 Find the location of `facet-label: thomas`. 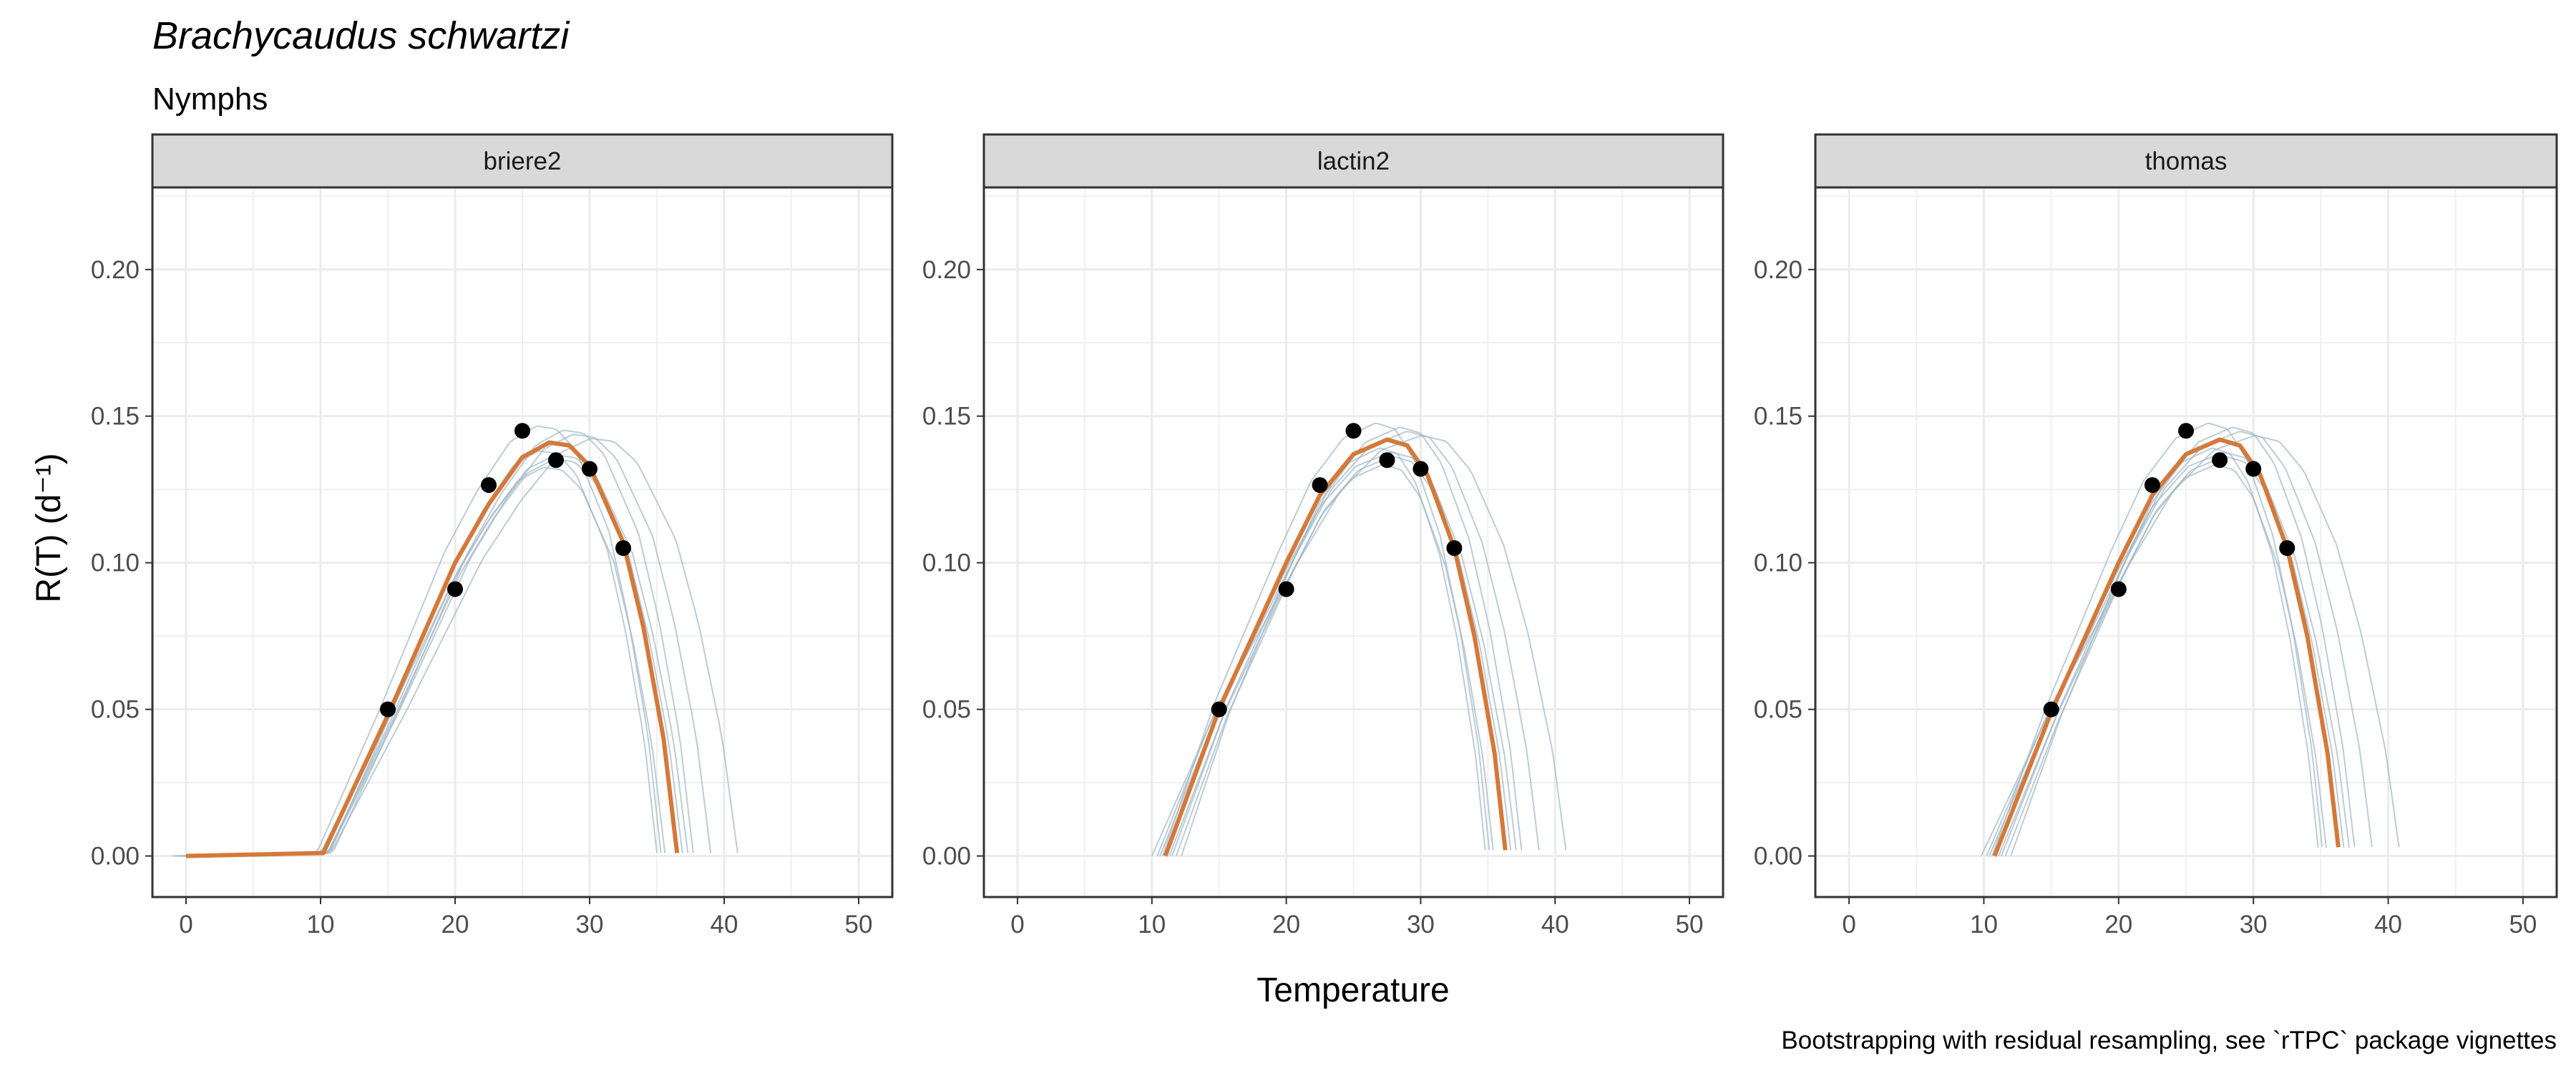

facet-label: thomas is located at coordinates (2186, 161).